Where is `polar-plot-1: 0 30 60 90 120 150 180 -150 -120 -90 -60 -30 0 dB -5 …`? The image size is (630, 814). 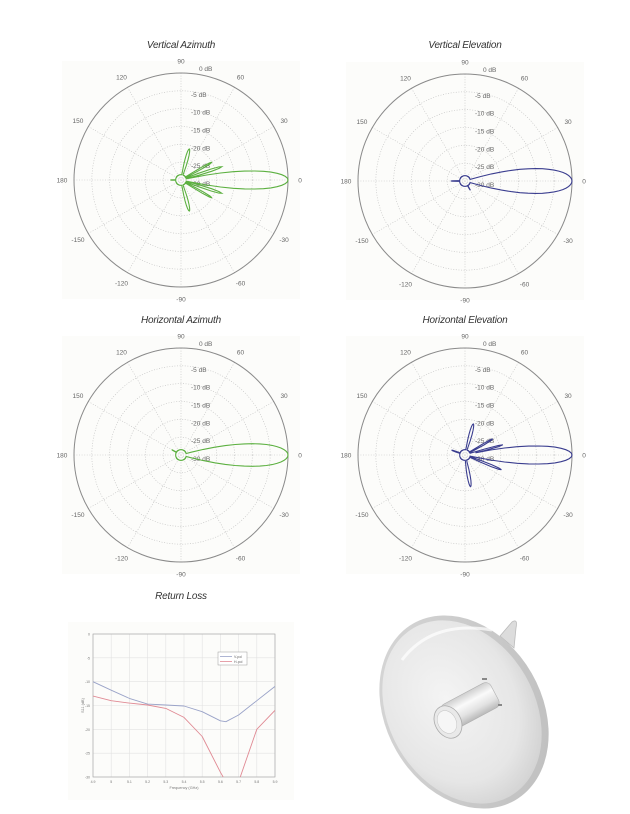
polar-plot-1: 0 30 60 90 120 150 180 -150 -120 -90 -60 -30 0 dB -5 … is located at coordinates (464, 182).